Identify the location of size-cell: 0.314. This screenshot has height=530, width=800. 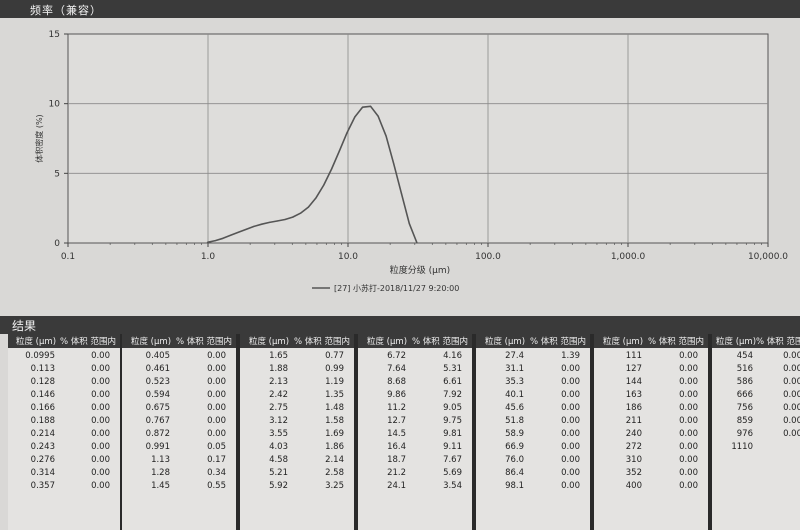
(42, 473).